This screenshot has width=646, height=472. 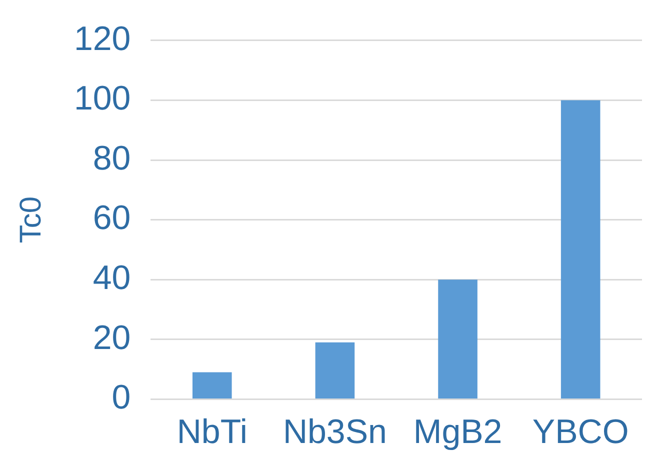 What do you see at coordinates (111, 218) in the screenshot?
I see `y-tick-label: 60` at bounding box center [111, 218].